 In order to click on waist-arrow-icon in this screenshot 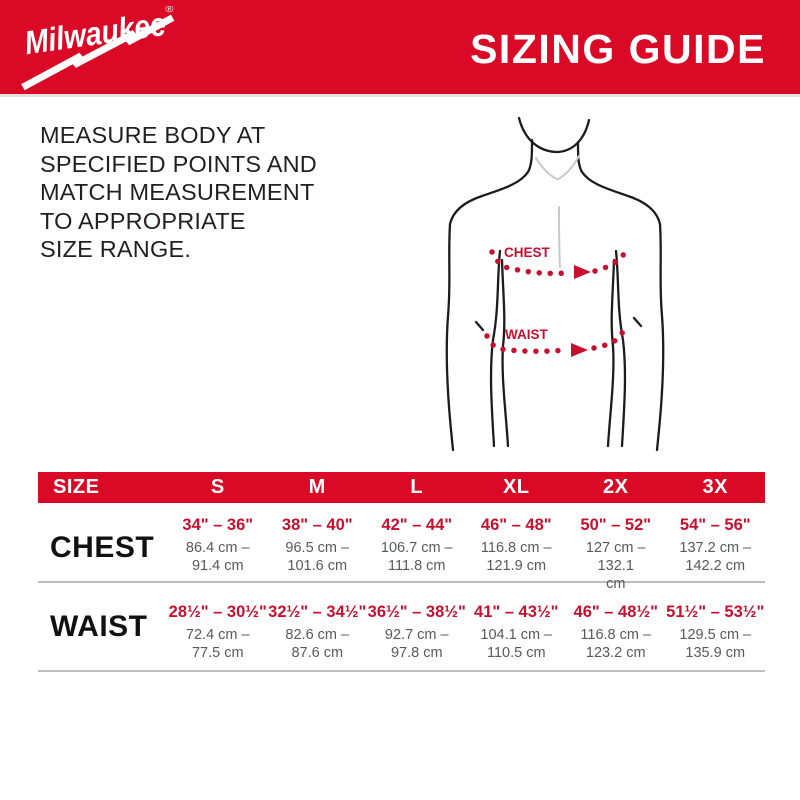, I will do `click(579, 350)`.